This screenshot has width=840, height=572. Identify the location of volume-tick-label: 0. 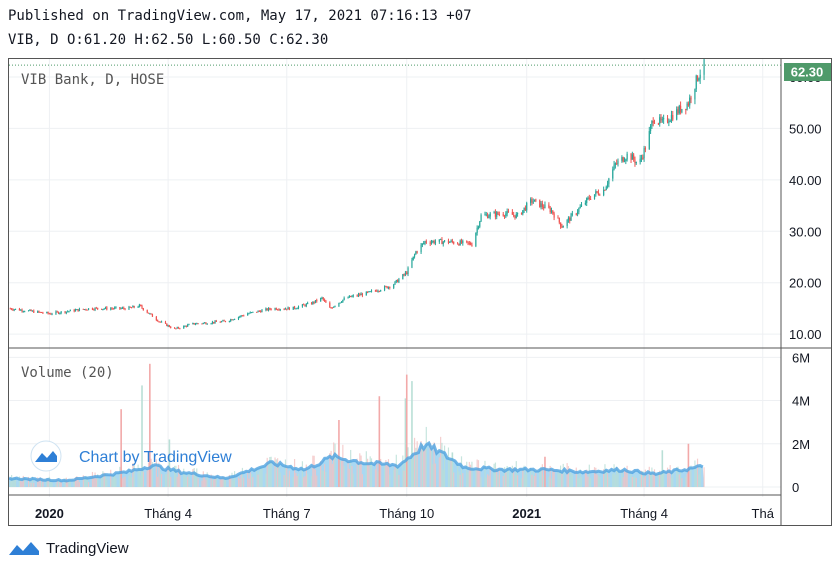
(795, 487).